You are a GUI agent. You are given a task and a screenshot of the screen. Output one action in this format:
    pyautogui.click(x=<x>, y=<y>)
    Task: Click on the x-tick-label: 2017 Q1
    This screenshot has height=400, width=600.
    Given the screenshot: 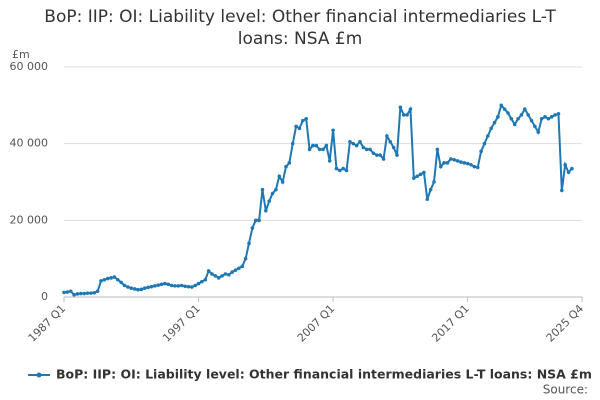 What is the action you would take?
    pyautogui.click(x=450, y=323)
    